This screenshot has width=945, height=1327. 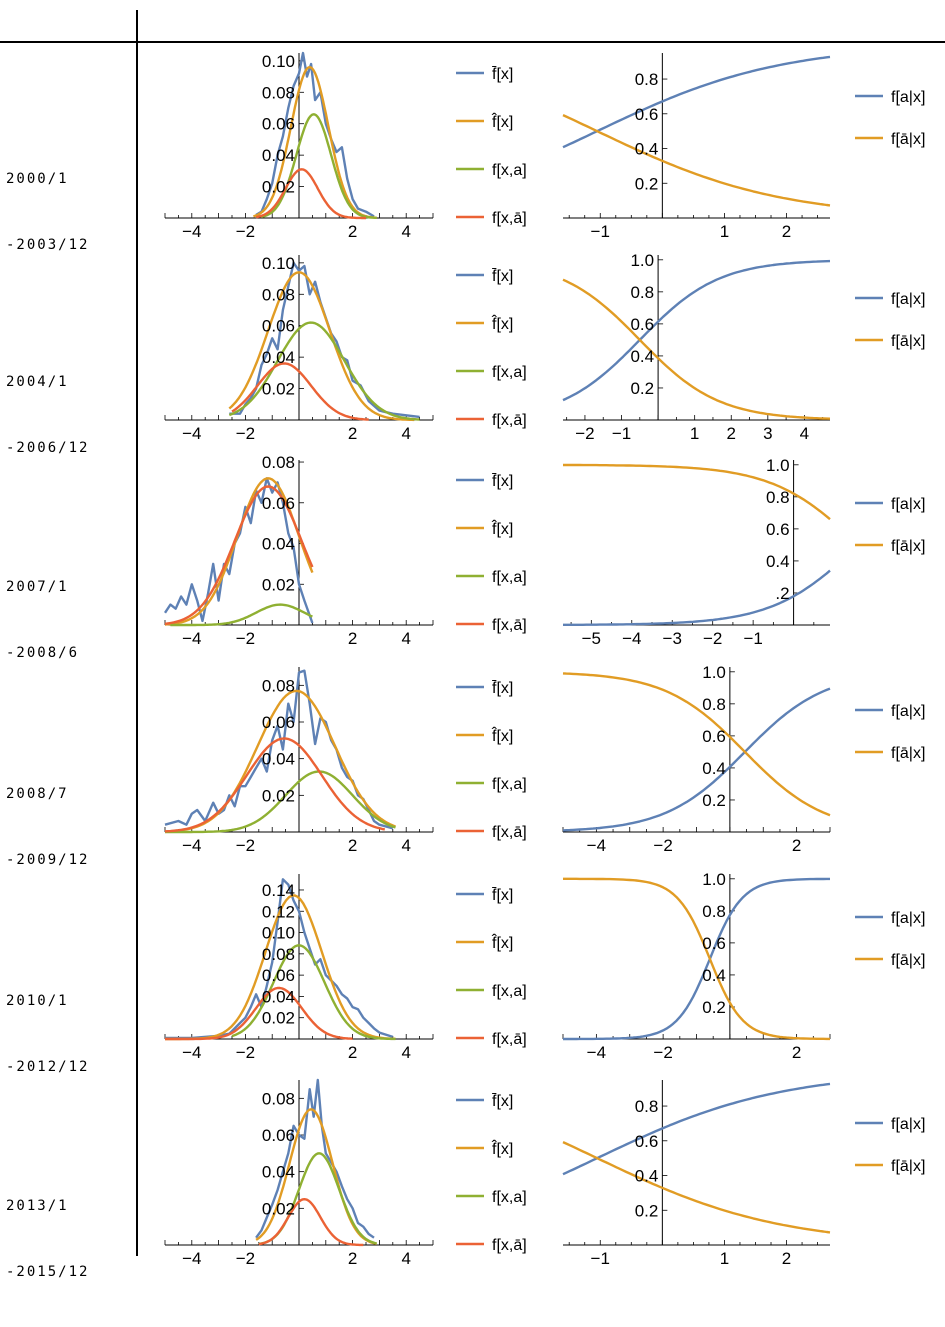 What do you see at coordinates (47, 415) in the screenshot?
I see `row-label-2: 2004/1 -2006/12` at bounding box center [47, 415].